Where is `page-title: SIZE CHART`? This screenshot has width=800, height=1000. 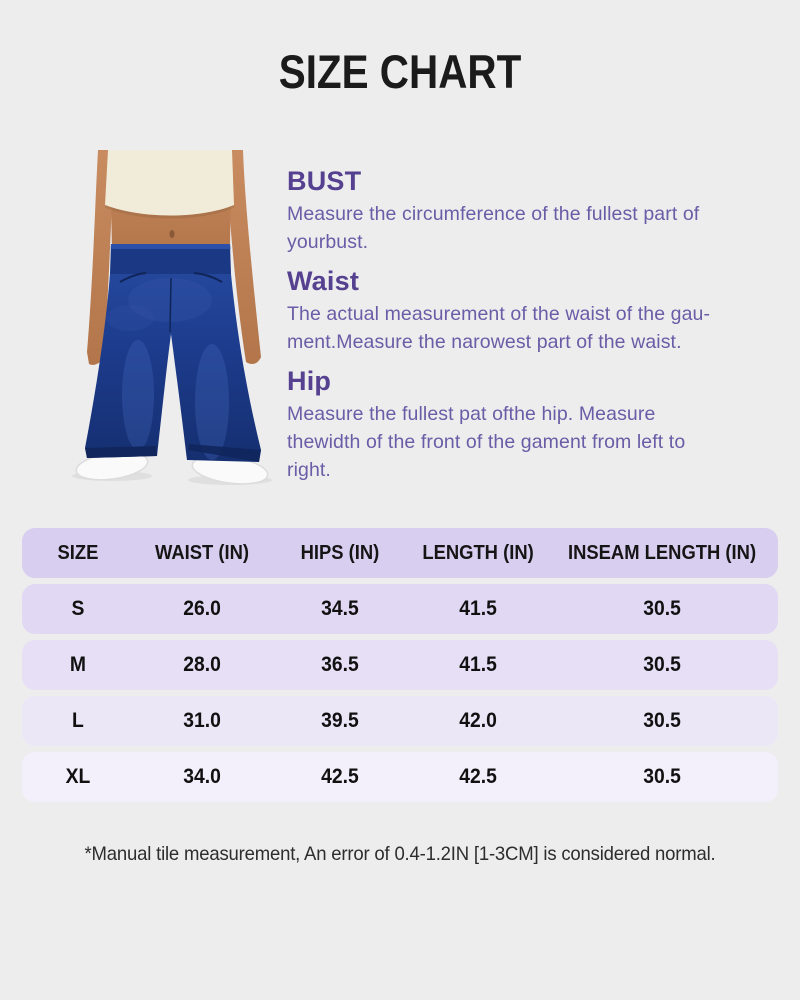 page-title: SIZE CHART is located at coordinates (400, 71).